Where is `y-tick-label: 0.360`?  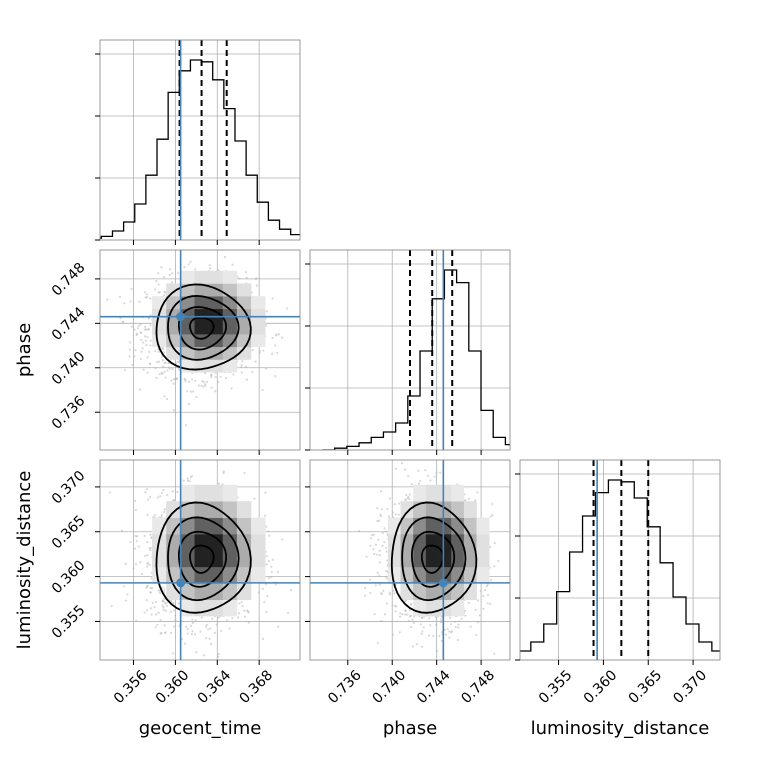 y-tick-label: 0.360 is located at coordinates (69, 577).